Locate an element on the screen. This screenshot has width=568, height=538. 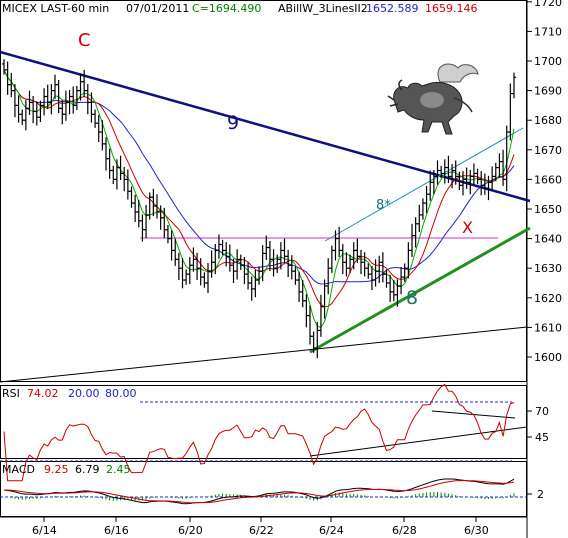
flying-bull-icon is located at coordinates (433, 99).